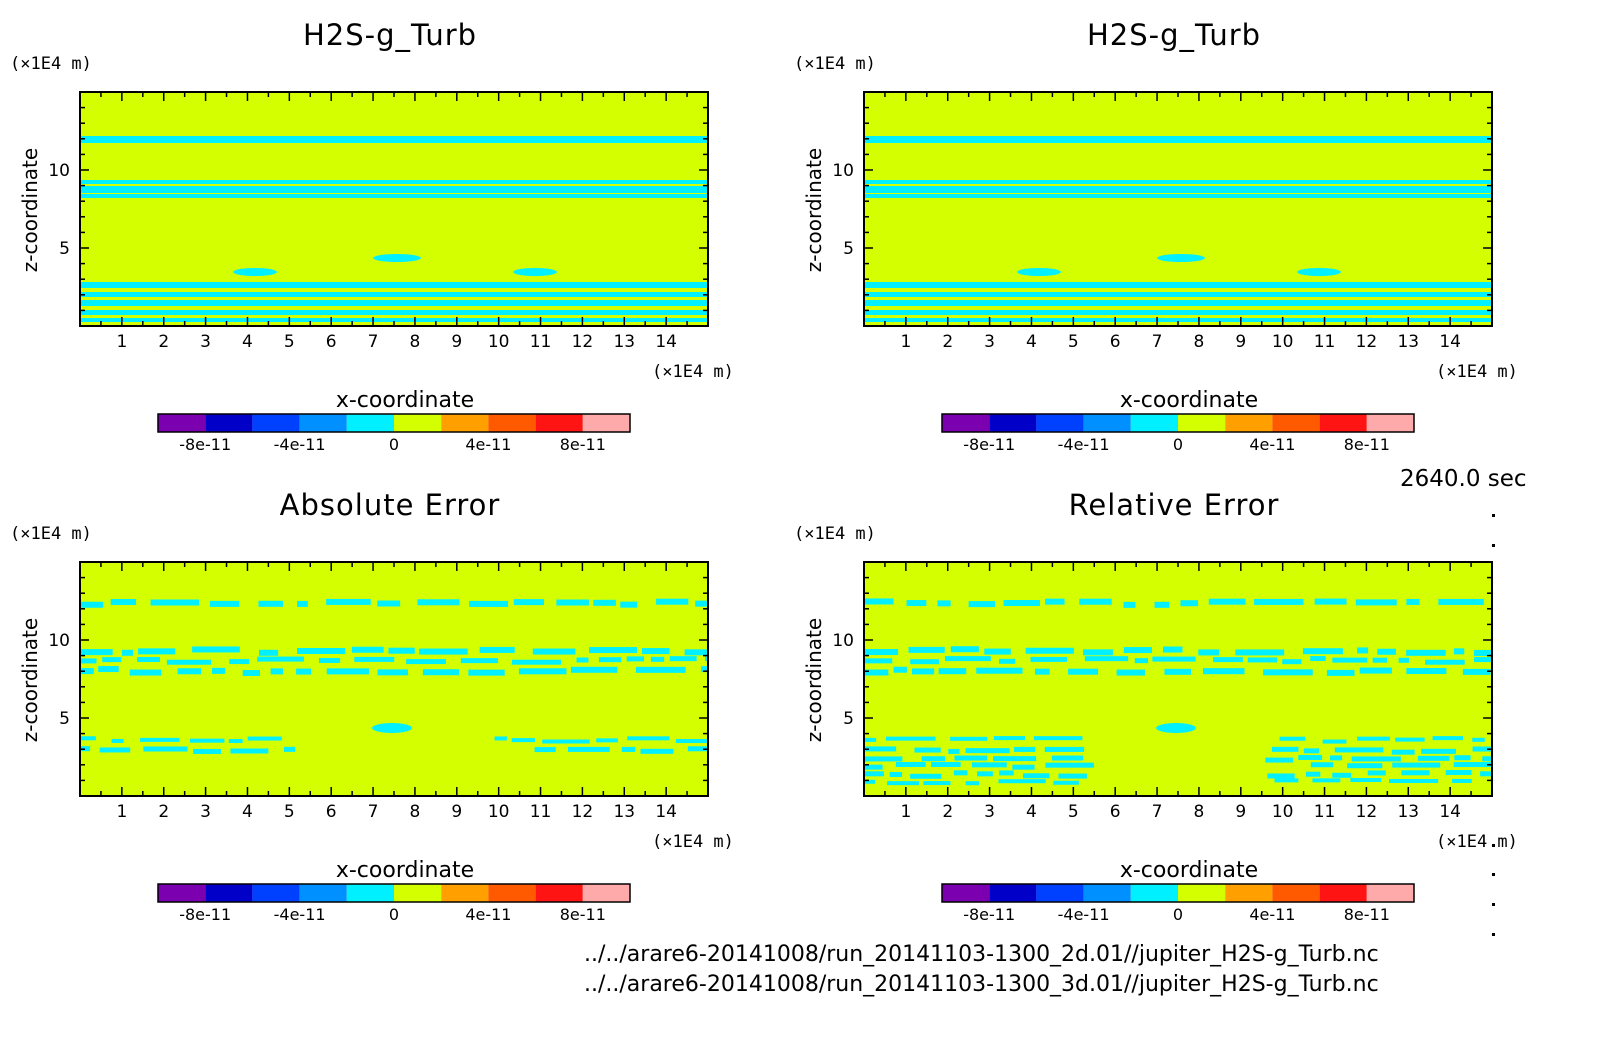  What do you see at coordinates (247, 812) in the screenshot?
I see `x-tick-label: 4` at bounding box center [247, 812].